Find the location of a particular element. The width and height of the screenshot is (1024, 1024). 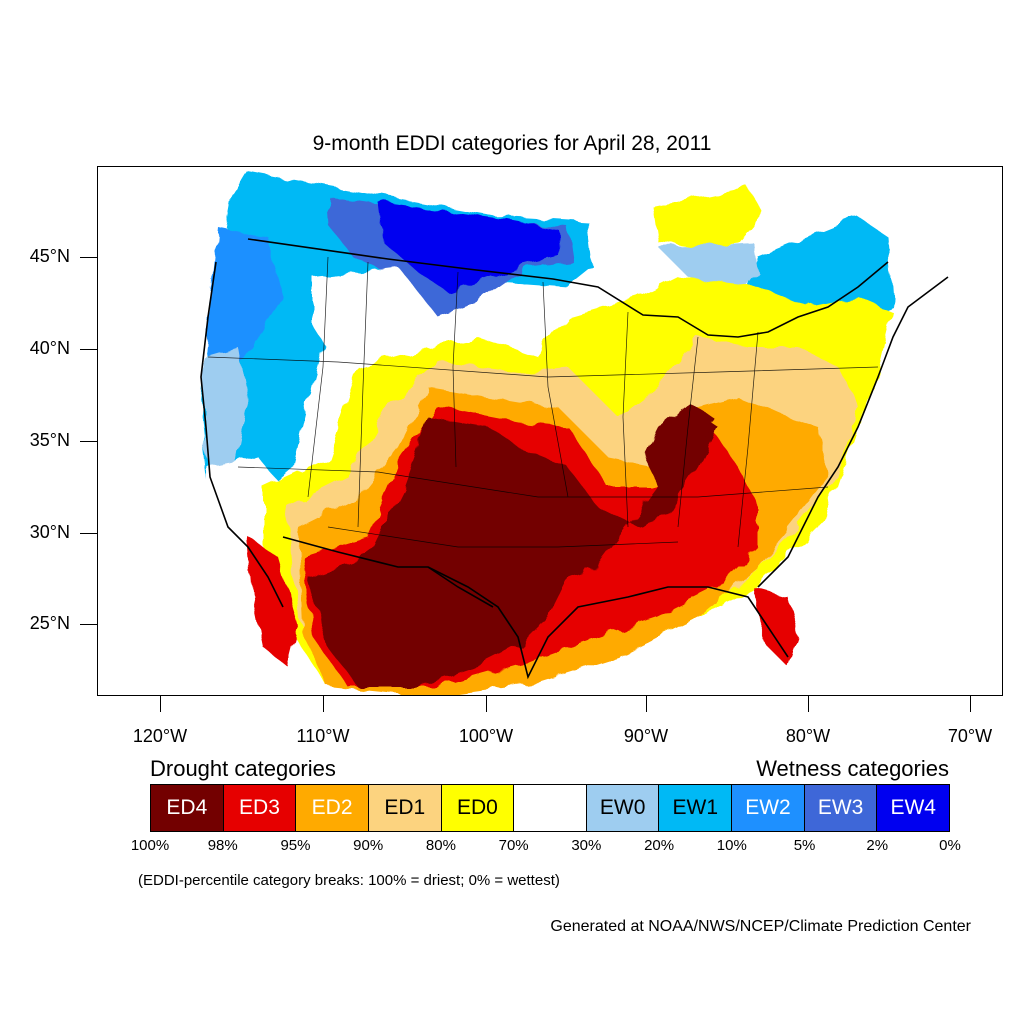

percentile-label: 30% is located at coordinates (586, 845).